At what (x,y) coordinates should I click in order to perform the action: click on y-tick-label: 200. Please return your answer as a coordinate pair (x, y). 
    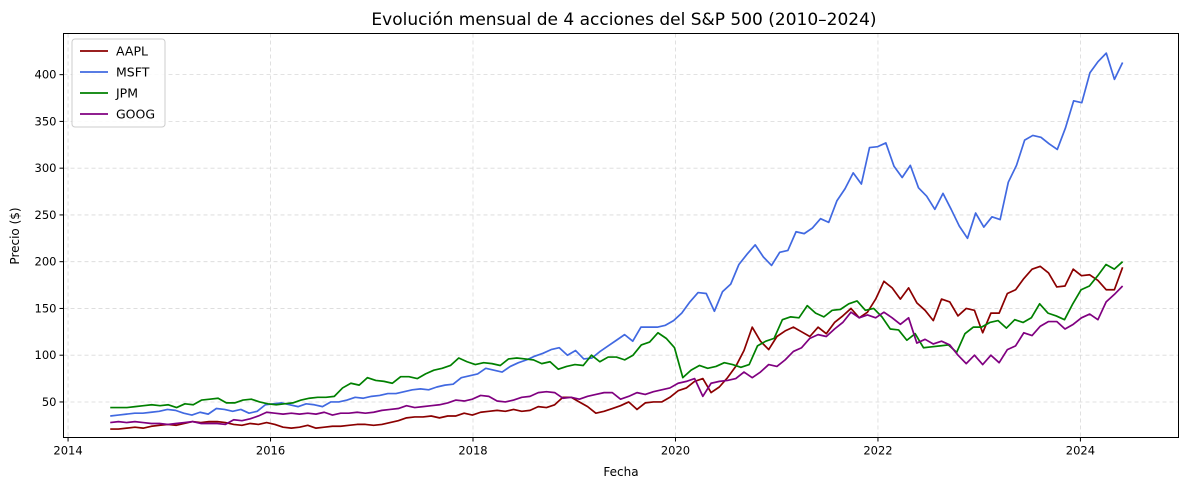
    Looking at the image, I should click on (46, 262).